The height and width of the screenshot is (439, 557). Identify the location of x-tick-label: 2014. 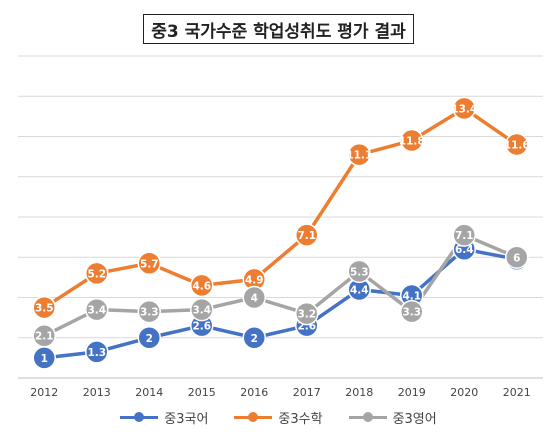
(149, 392).